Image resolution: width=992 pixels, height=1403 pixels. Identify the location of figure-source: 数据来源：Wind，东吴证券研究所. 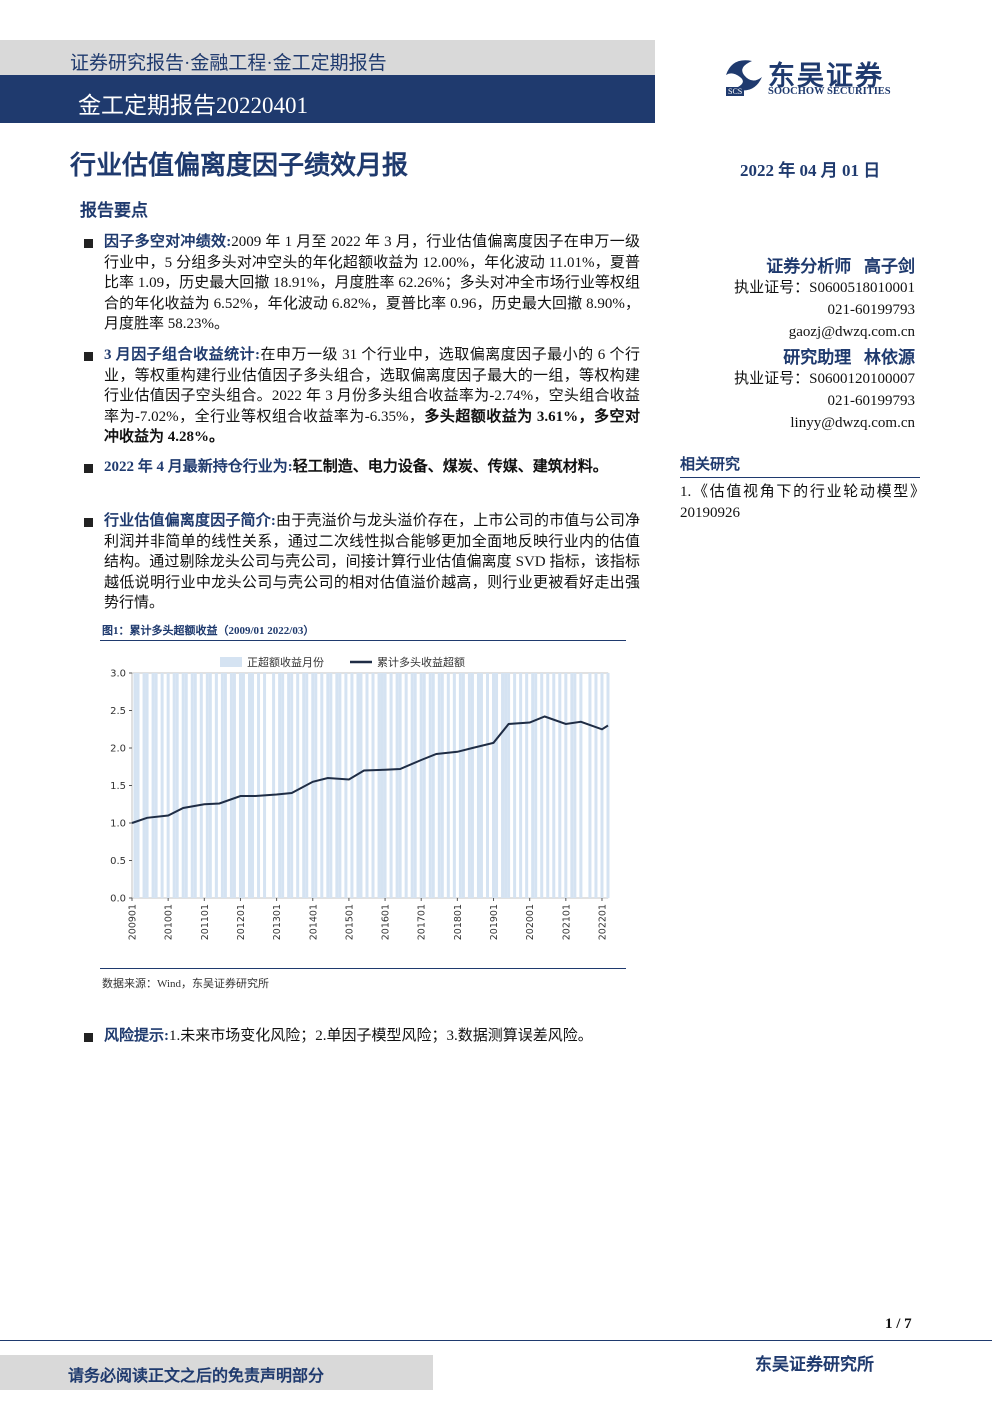
(185, 984).